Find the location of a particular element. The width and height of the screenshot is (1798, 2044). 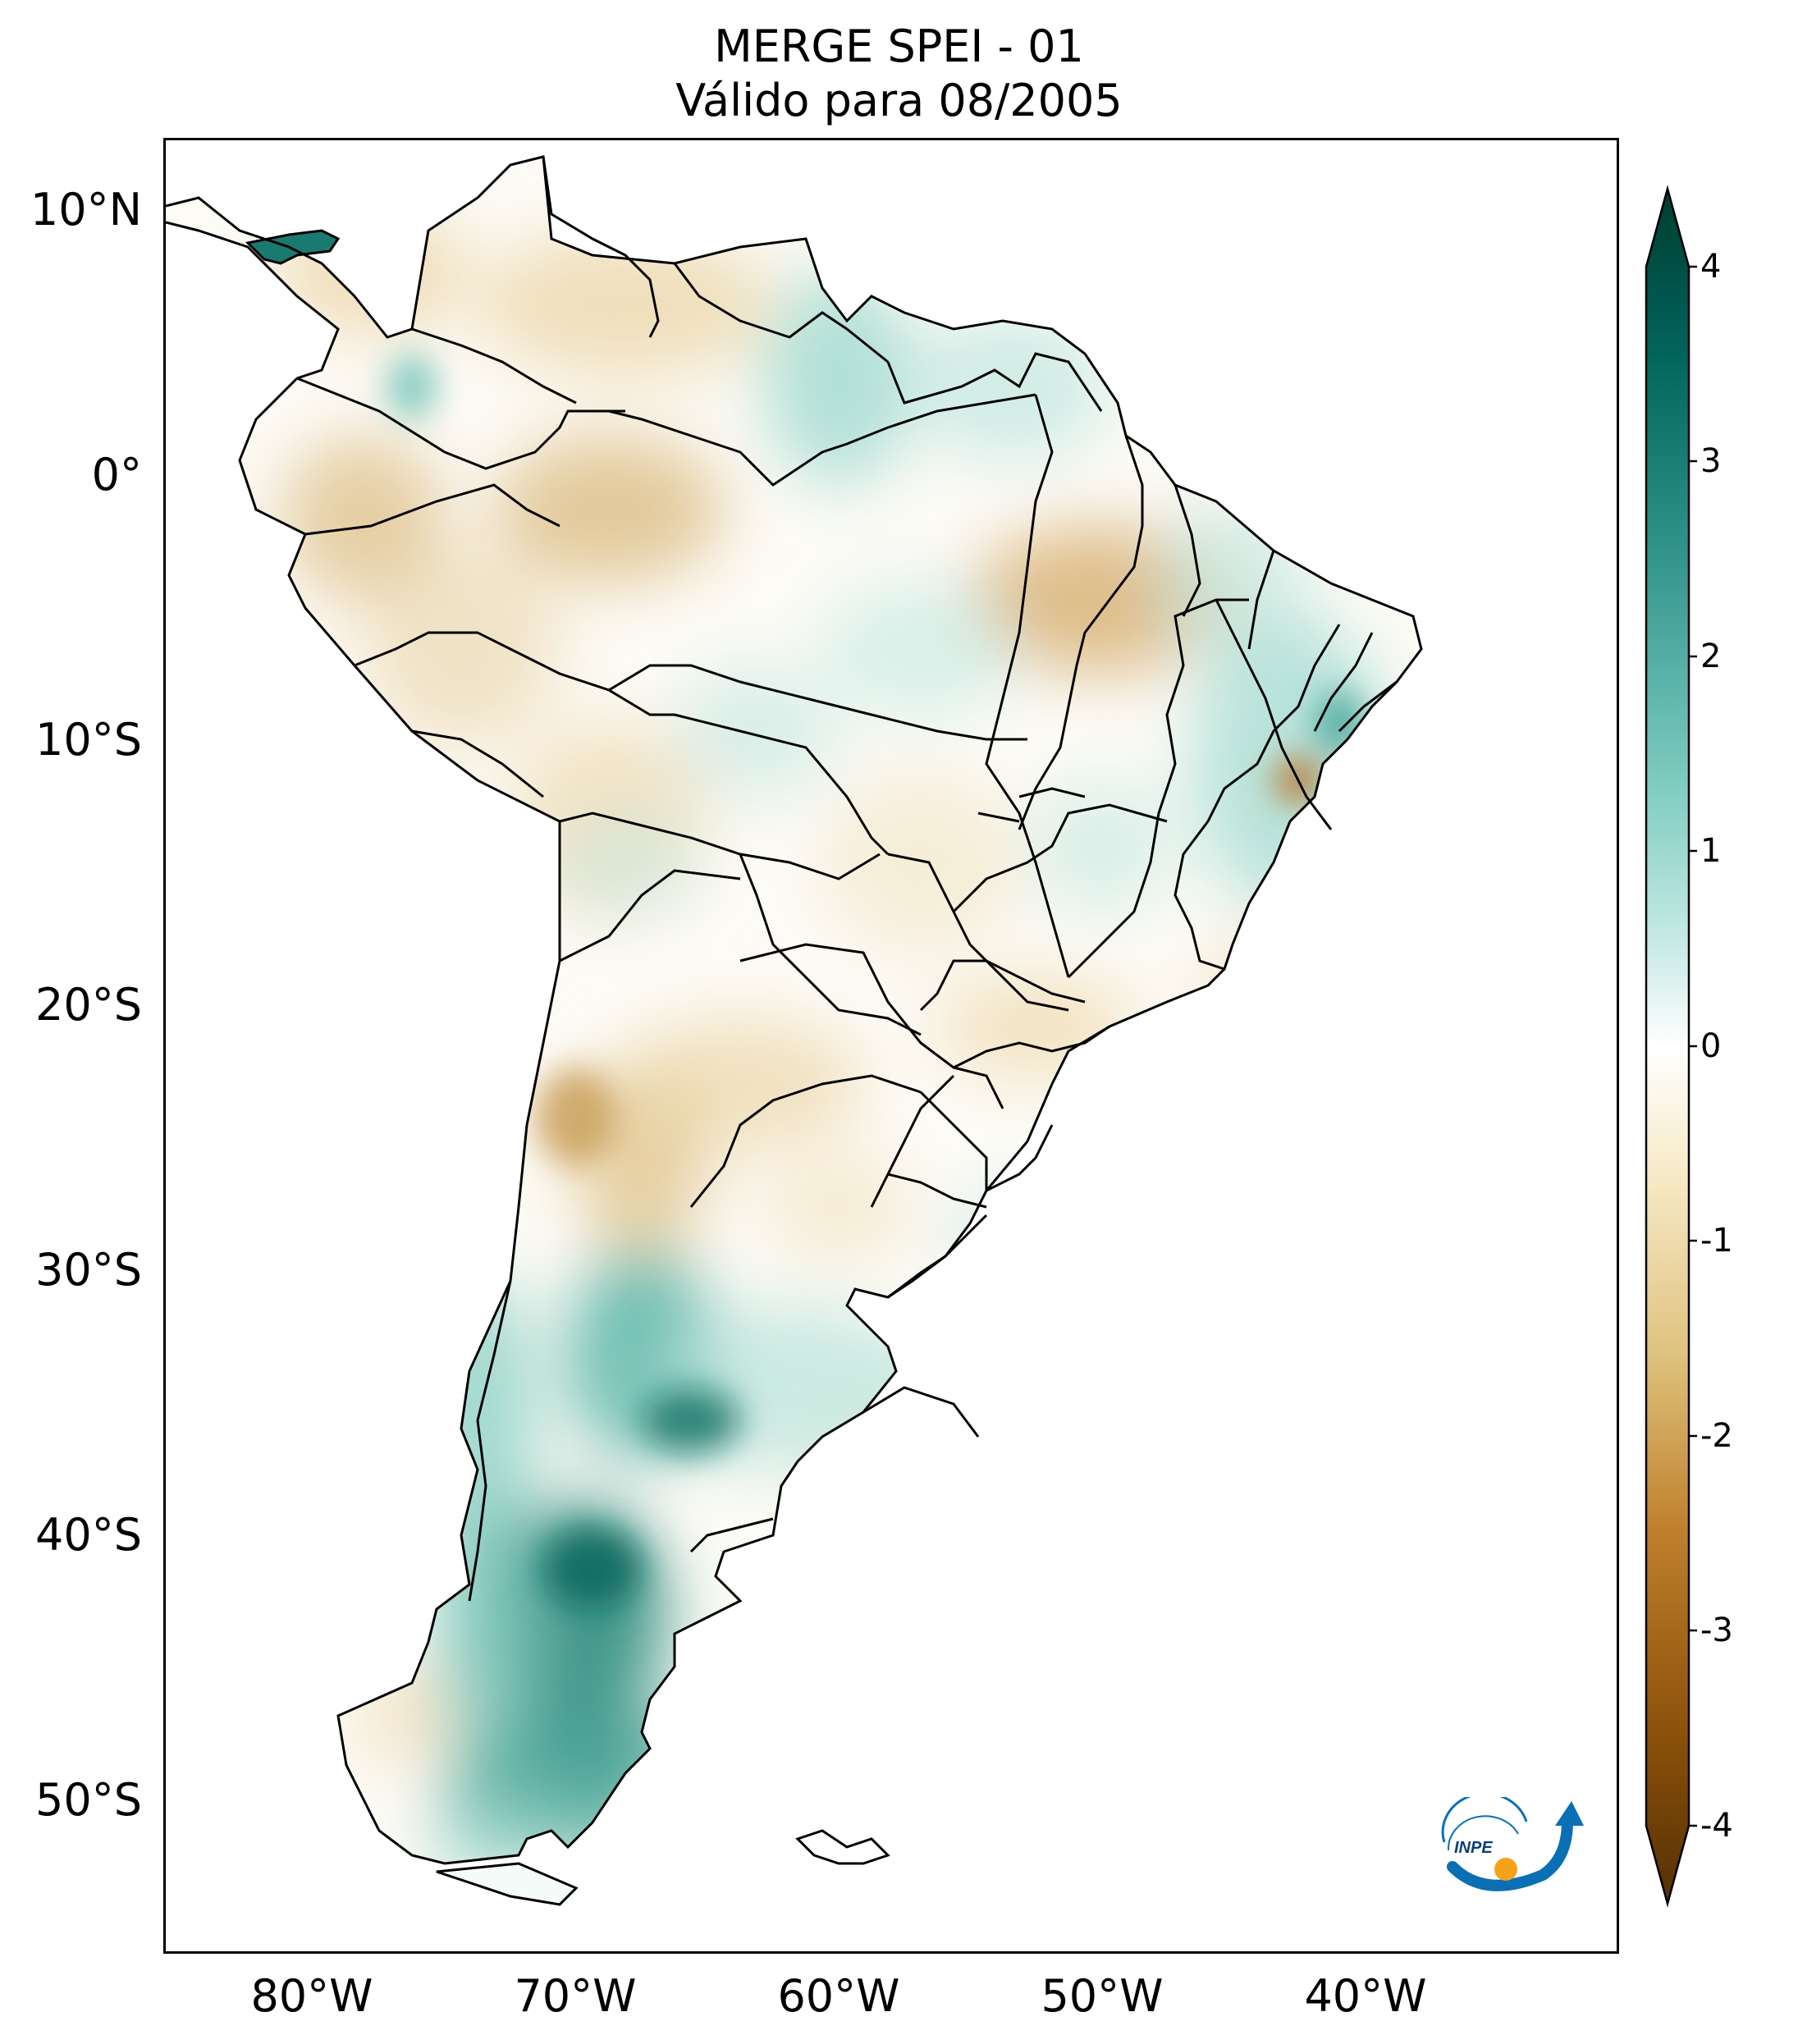

lon-tick-label: 70°W is located at coordinates (575, 1996).